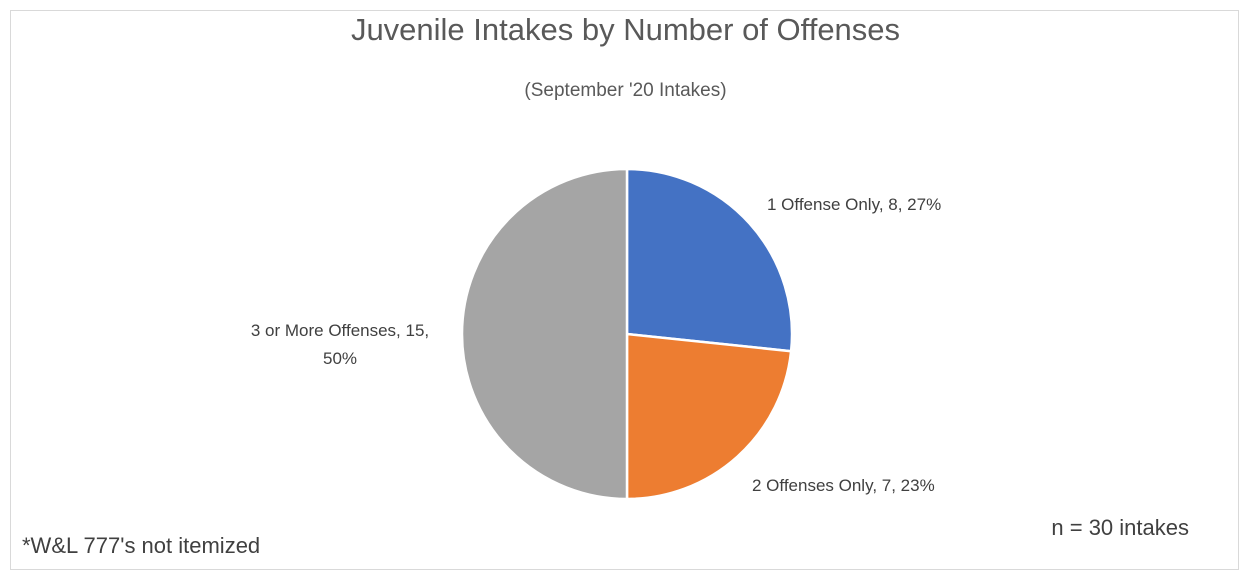 This screenshot has height=570, width=1251. What do you see at coordinates (625, 90) in the screenshot?
I see `chart-subtitle: (September '20 Intakes)` at bounding box center [625, 90].